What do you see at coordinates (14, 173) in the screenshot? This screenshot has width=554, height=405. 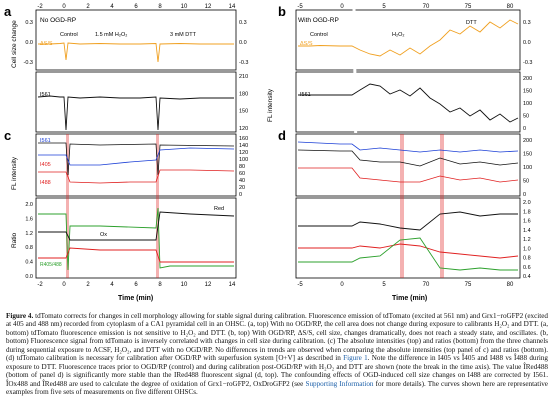 I see `panel-c-fl-ylabel: FL intensity` at bounding box center [14, 173].